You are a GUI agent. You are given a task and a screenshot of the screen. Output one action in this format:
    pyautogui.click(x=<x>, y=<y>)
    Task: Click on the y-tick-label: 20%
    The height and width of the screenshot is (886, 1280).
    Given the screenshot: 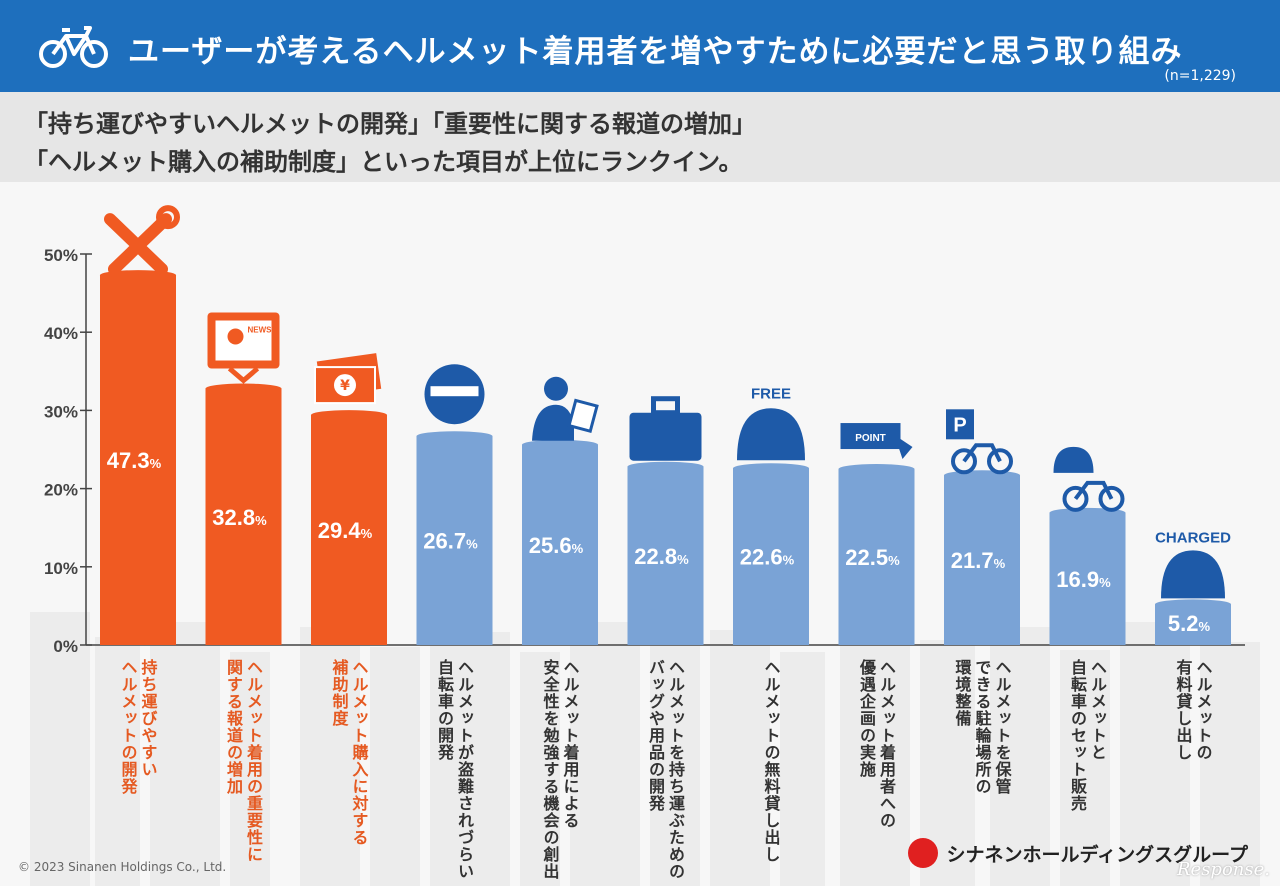 What is the action you would take?
    pyautogui.click(x=61, y=490)
    